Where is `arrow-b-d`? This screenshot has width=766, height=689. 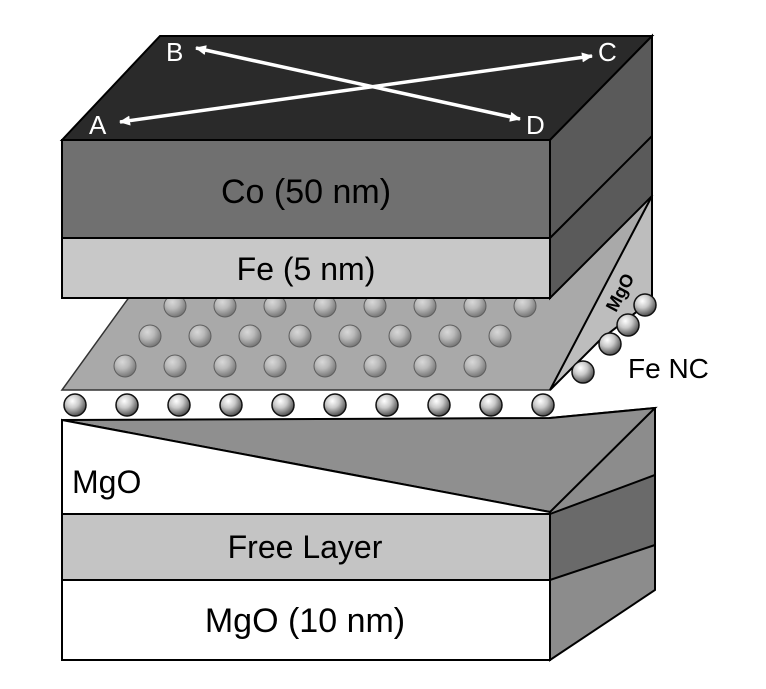 arrow-b-d is located at coordinates (358, 83).